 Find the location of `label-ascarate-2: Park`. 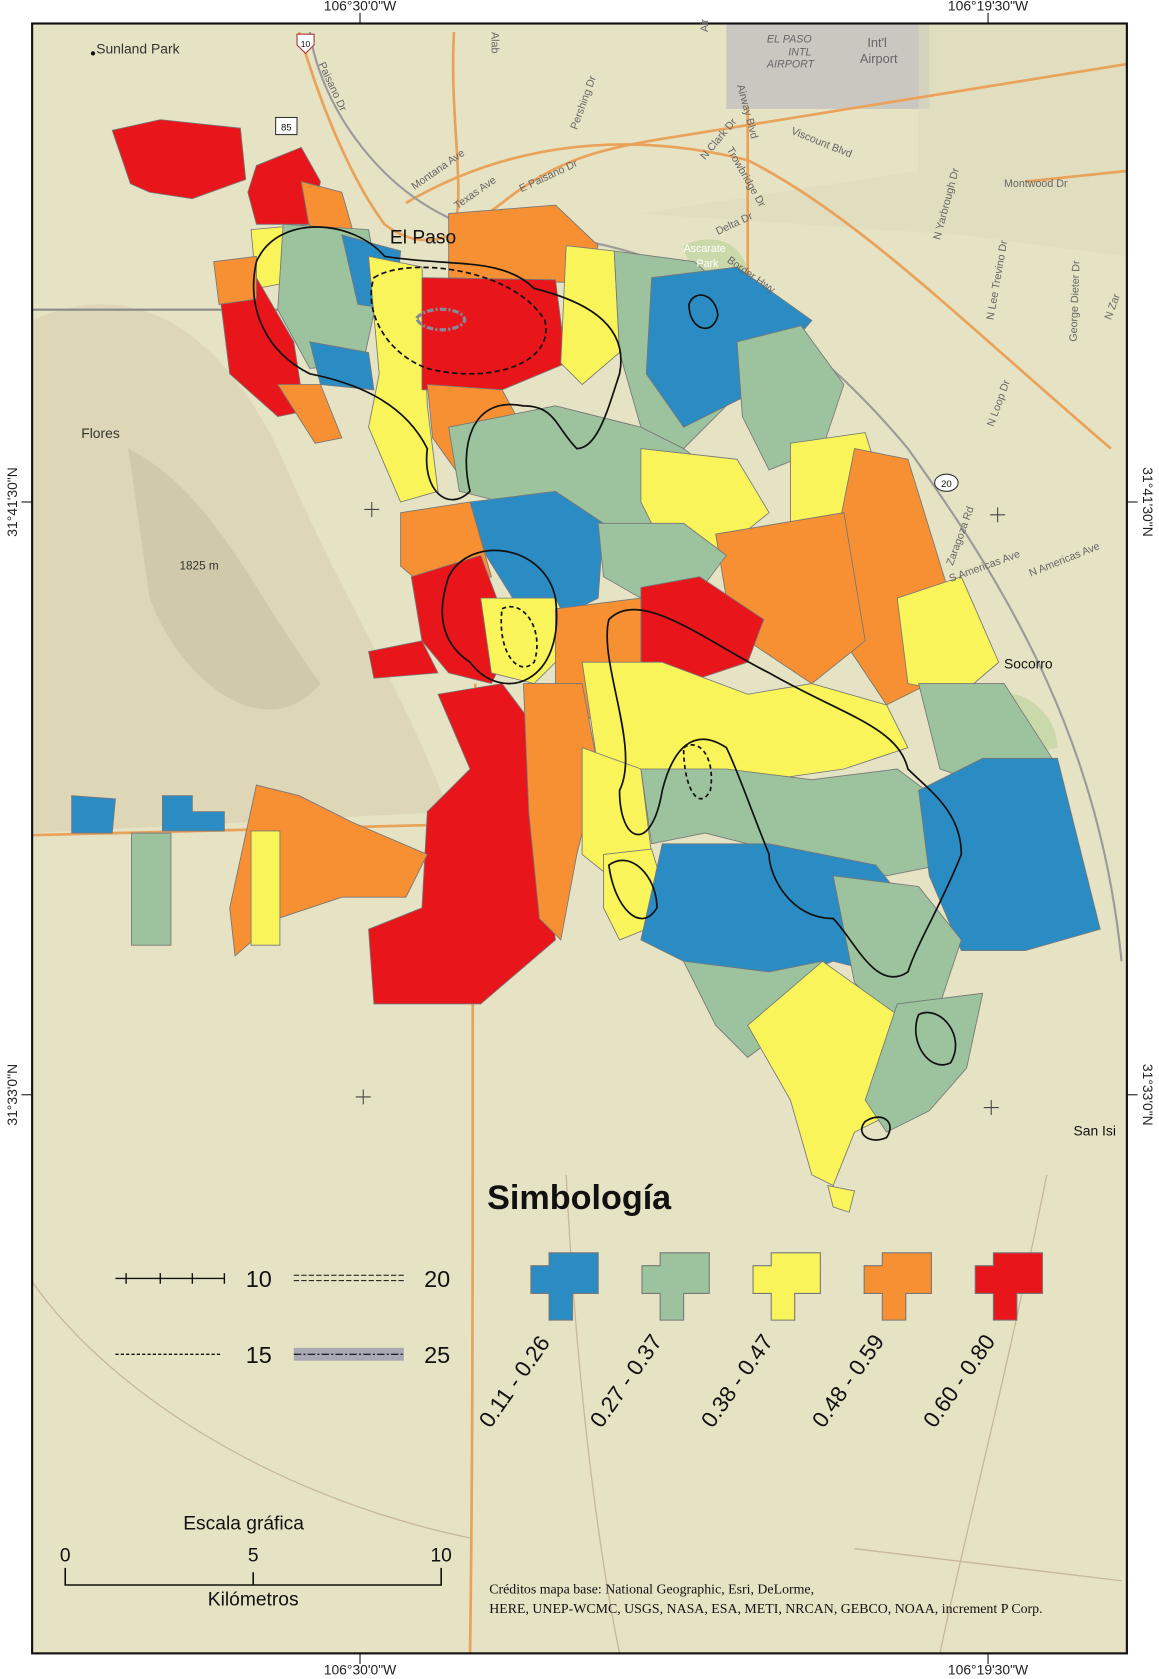

label-ascarate-2: Park is located at coordinates (707, 264).